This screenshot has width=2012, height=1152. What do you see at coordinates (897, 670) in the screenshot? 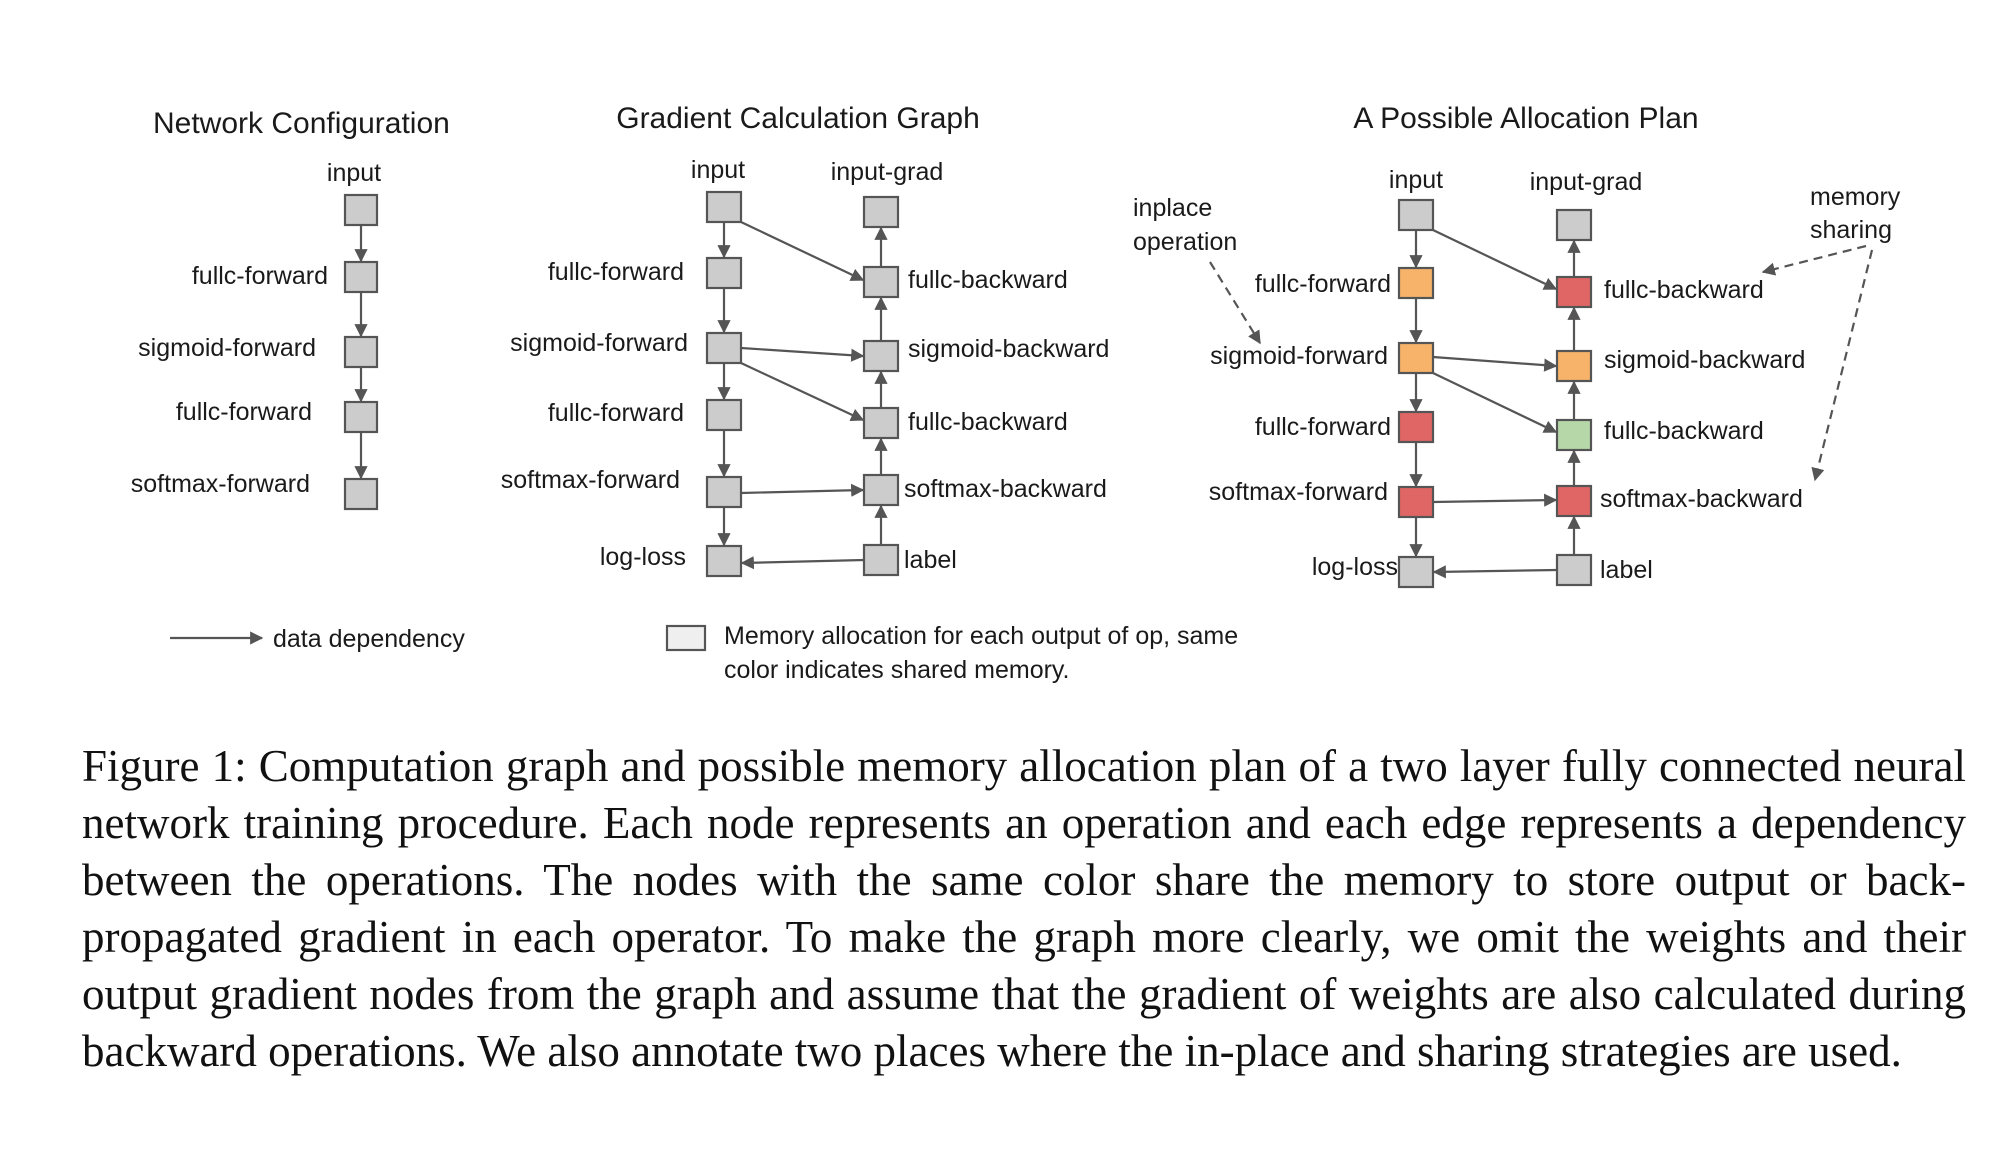
I see `legend-box-label-line2: color indicates shared memory.` at bounding box center [897, 670].